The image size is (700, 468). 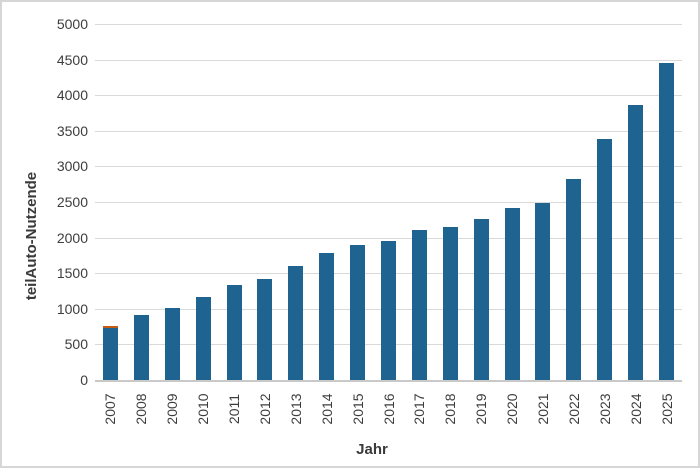 I want to click on x-tick-label-2025: 2025, so click(x=666, y=409).